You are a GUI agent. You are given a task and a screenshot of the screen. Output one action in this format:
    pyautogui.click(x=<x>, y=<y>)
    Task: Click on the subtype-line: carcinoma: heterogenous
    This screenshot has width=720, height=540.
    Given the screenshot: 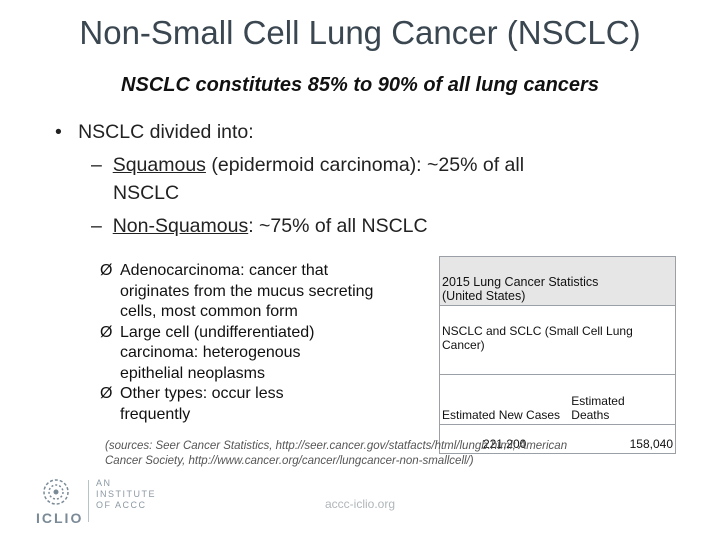 What is the action you would take?
    pyautogui.click(x=210, y=352)
    